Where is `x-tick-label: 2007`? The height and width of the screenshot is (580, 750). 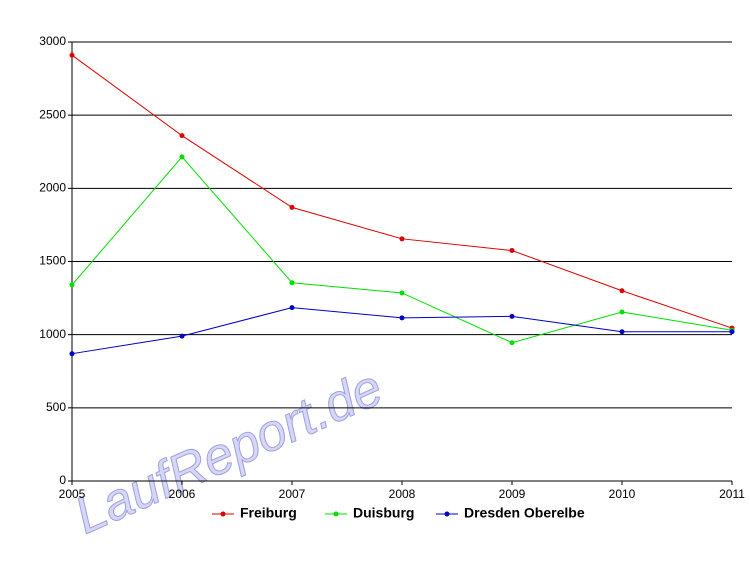
x-tick-label: 2007 is located at coordinates (292, 494).